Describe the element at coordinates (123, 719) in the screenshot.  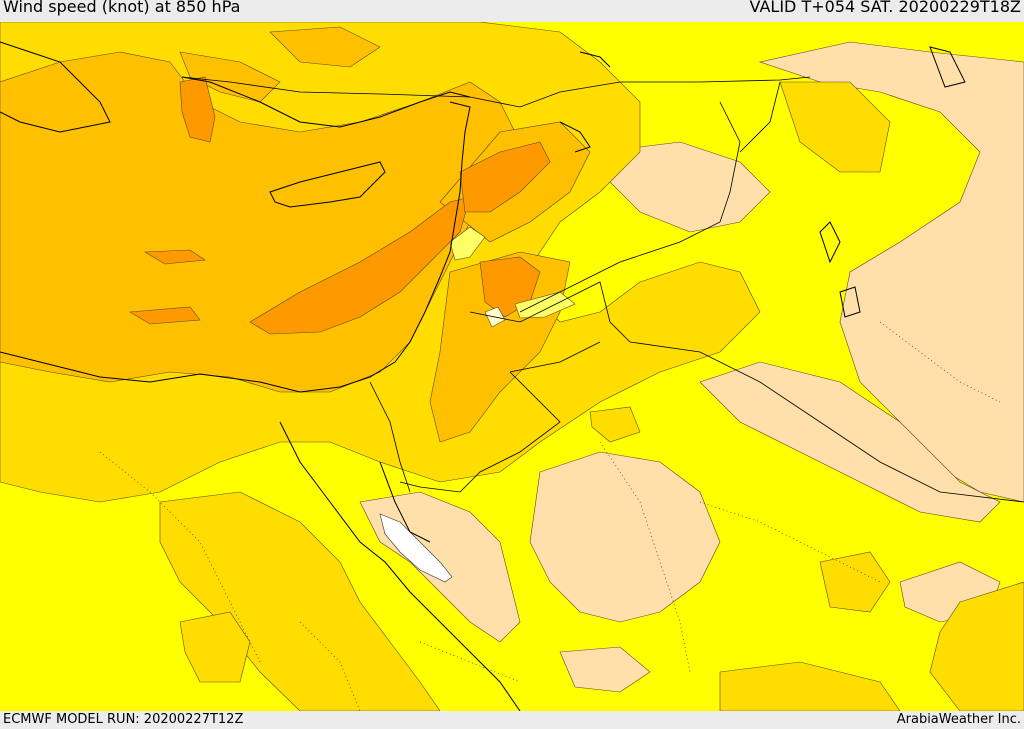
I see `model-run: ECMWF MODEL RUN: 20200227T12Z` at that location.